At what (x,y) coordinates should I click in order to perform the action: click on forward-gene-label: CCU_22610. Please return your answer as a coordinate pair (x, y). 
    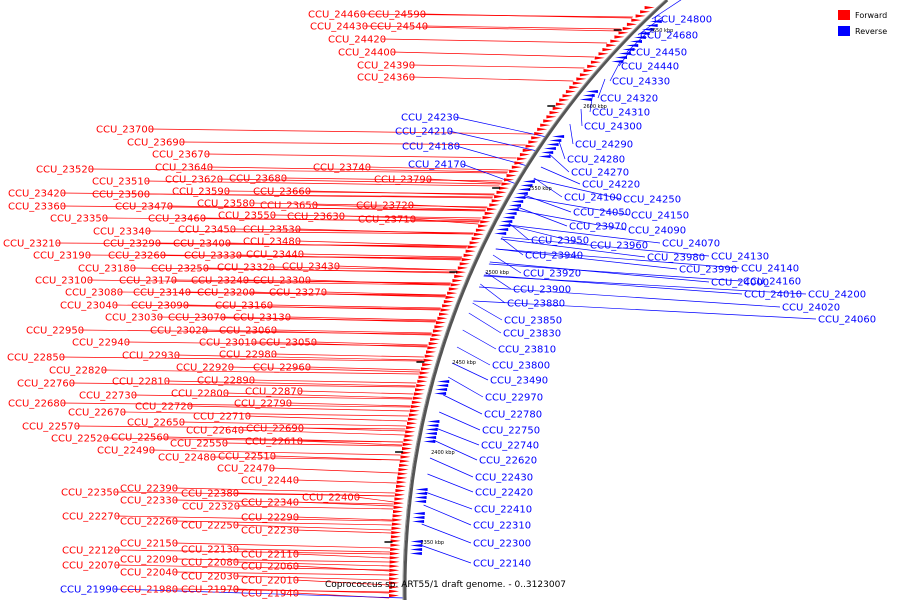
    Looking at the image, I should click on (274, 442).